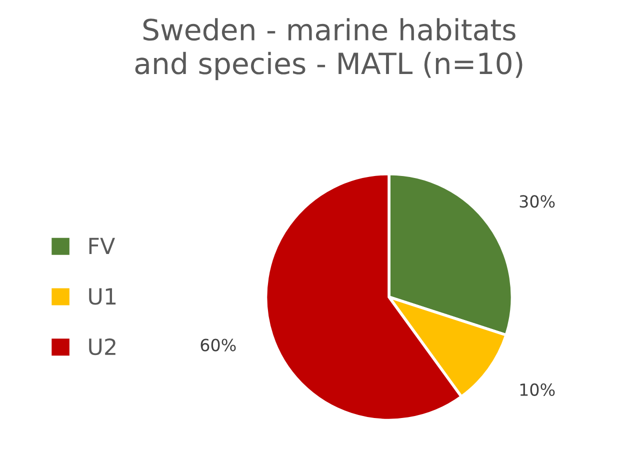 This screenshot has height=452, width=633. Describe the element at coordinates (102, 296) in the screenshot. I see `legend-label: U1` at that location.